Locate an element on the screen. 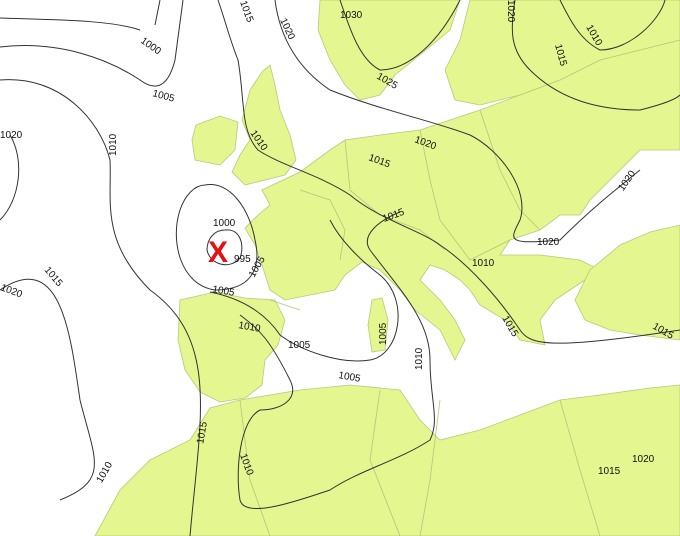  land-baltic-north is located at coordinates (562, 53).